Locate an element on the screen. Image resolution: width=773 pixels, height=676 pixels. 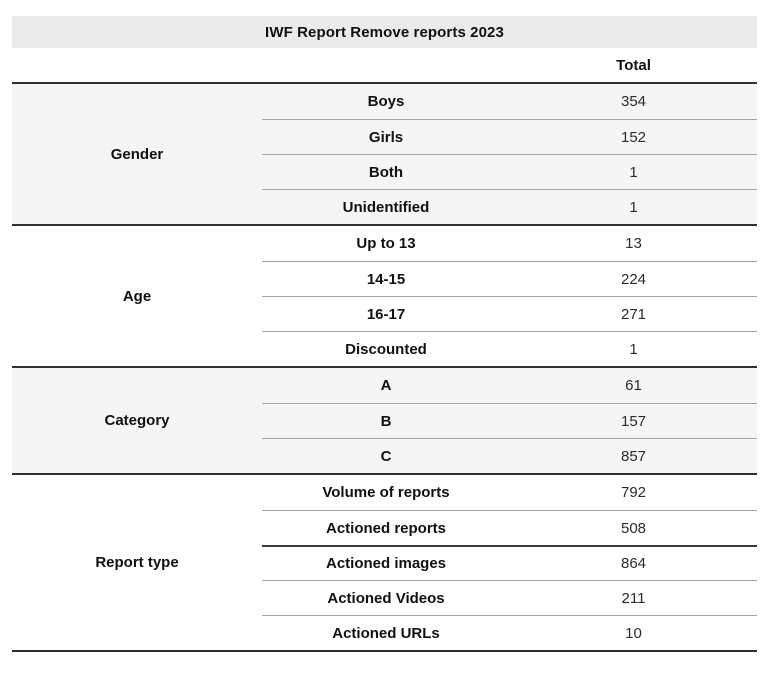
section-rows: A 61 B 157 C 857 is located at coordinates (509, 420).